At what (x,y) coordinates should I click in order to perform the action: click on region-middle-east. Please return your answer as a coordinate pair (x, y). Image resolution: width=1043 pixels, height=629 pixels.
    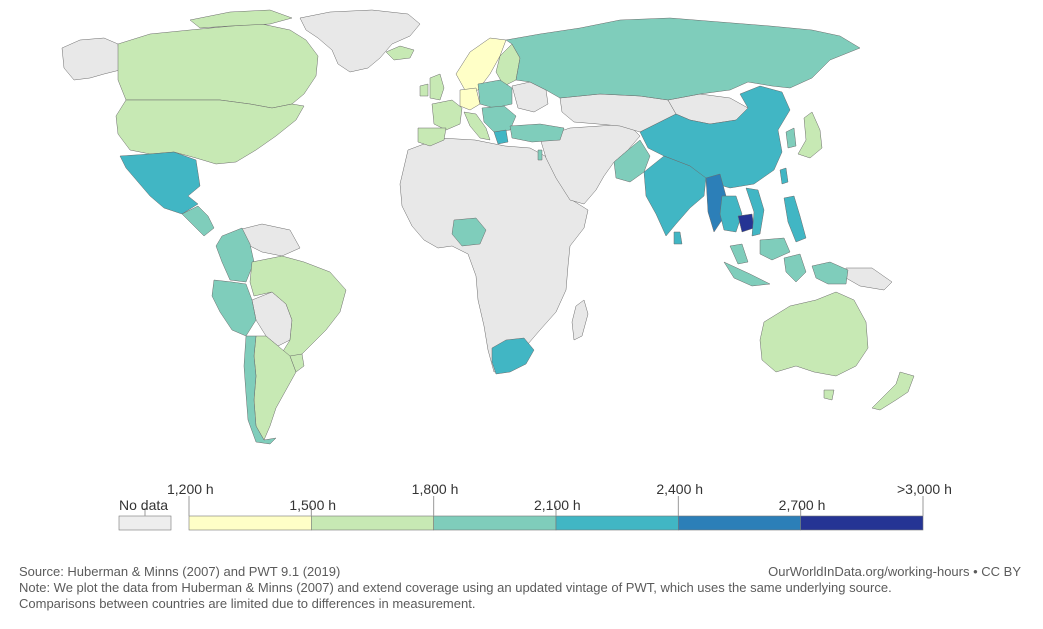
    Looking at the image, I should click on (590, 164).